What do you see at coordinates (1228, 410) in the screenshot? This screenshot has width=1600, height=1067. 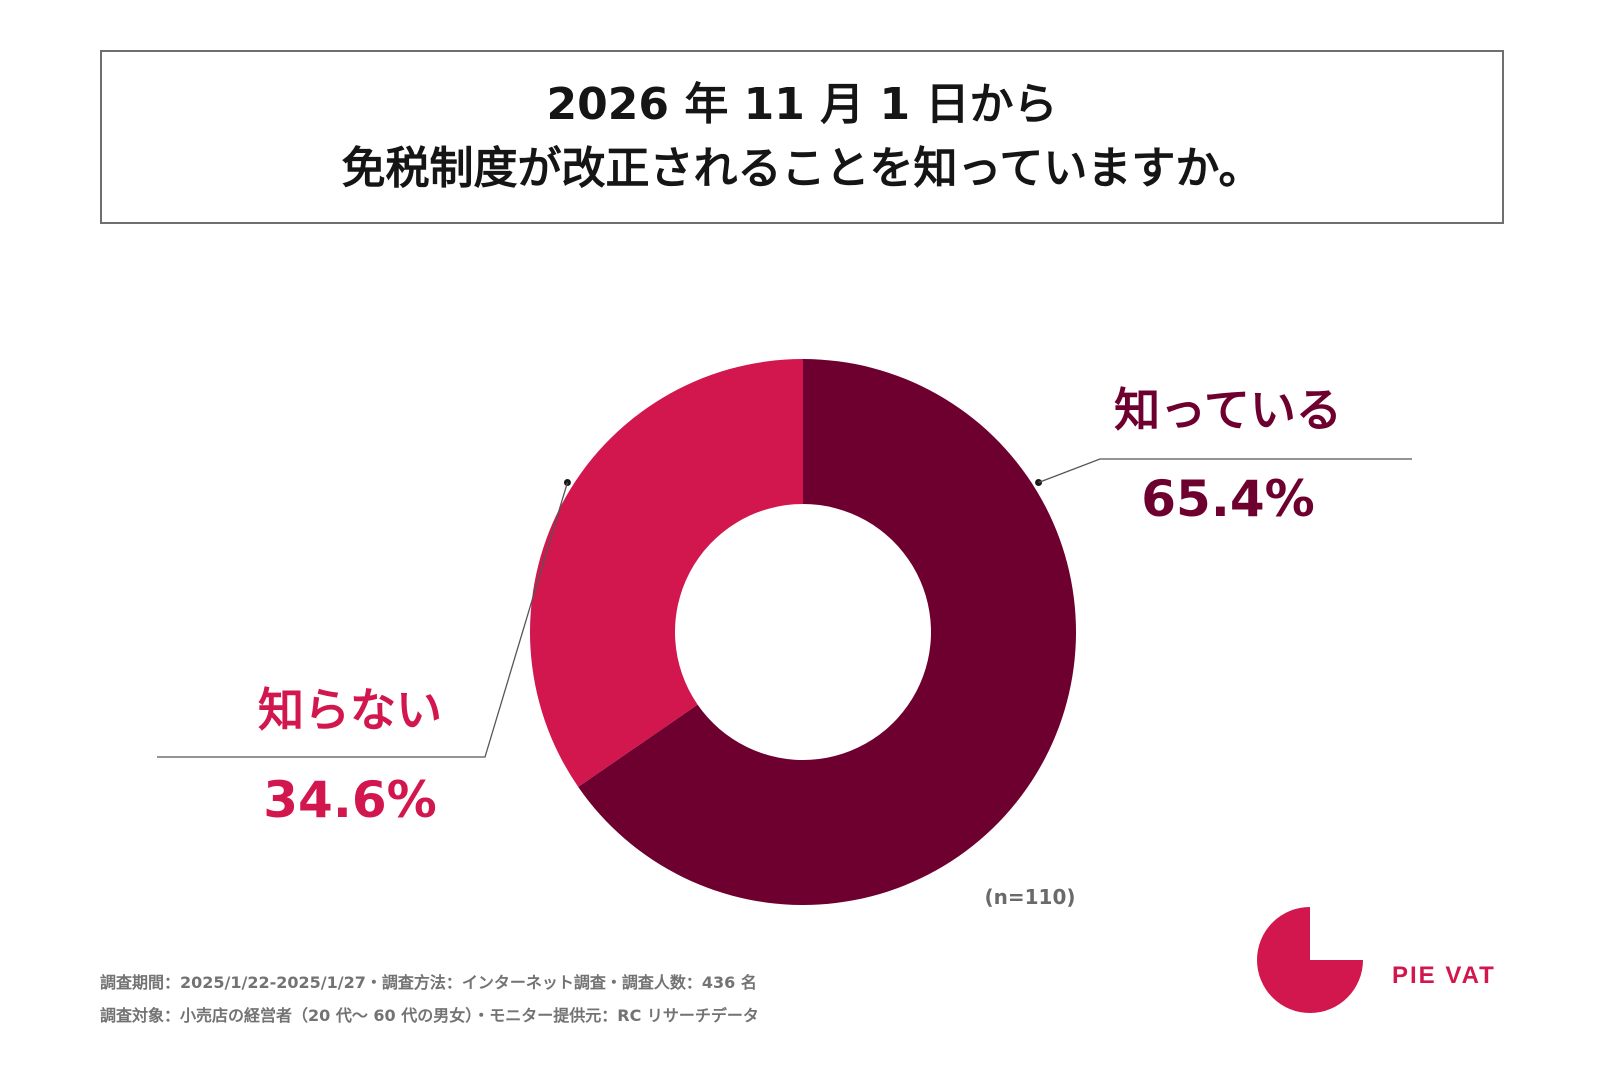 I see `category-label-1: 知っている` at bounding box center [1228, 410].